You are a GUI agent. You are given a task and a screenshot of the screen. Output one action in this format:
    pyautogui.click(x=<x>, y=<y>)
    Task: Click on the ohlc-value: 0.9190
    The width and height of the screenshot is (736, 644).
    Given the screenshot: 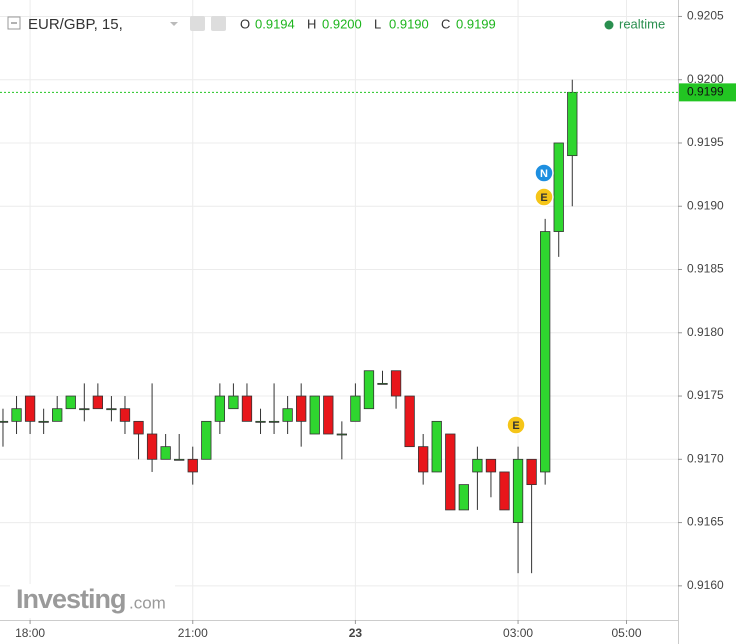 What is the action you would take?
    pyautogui.click(x=409, y=23)
    